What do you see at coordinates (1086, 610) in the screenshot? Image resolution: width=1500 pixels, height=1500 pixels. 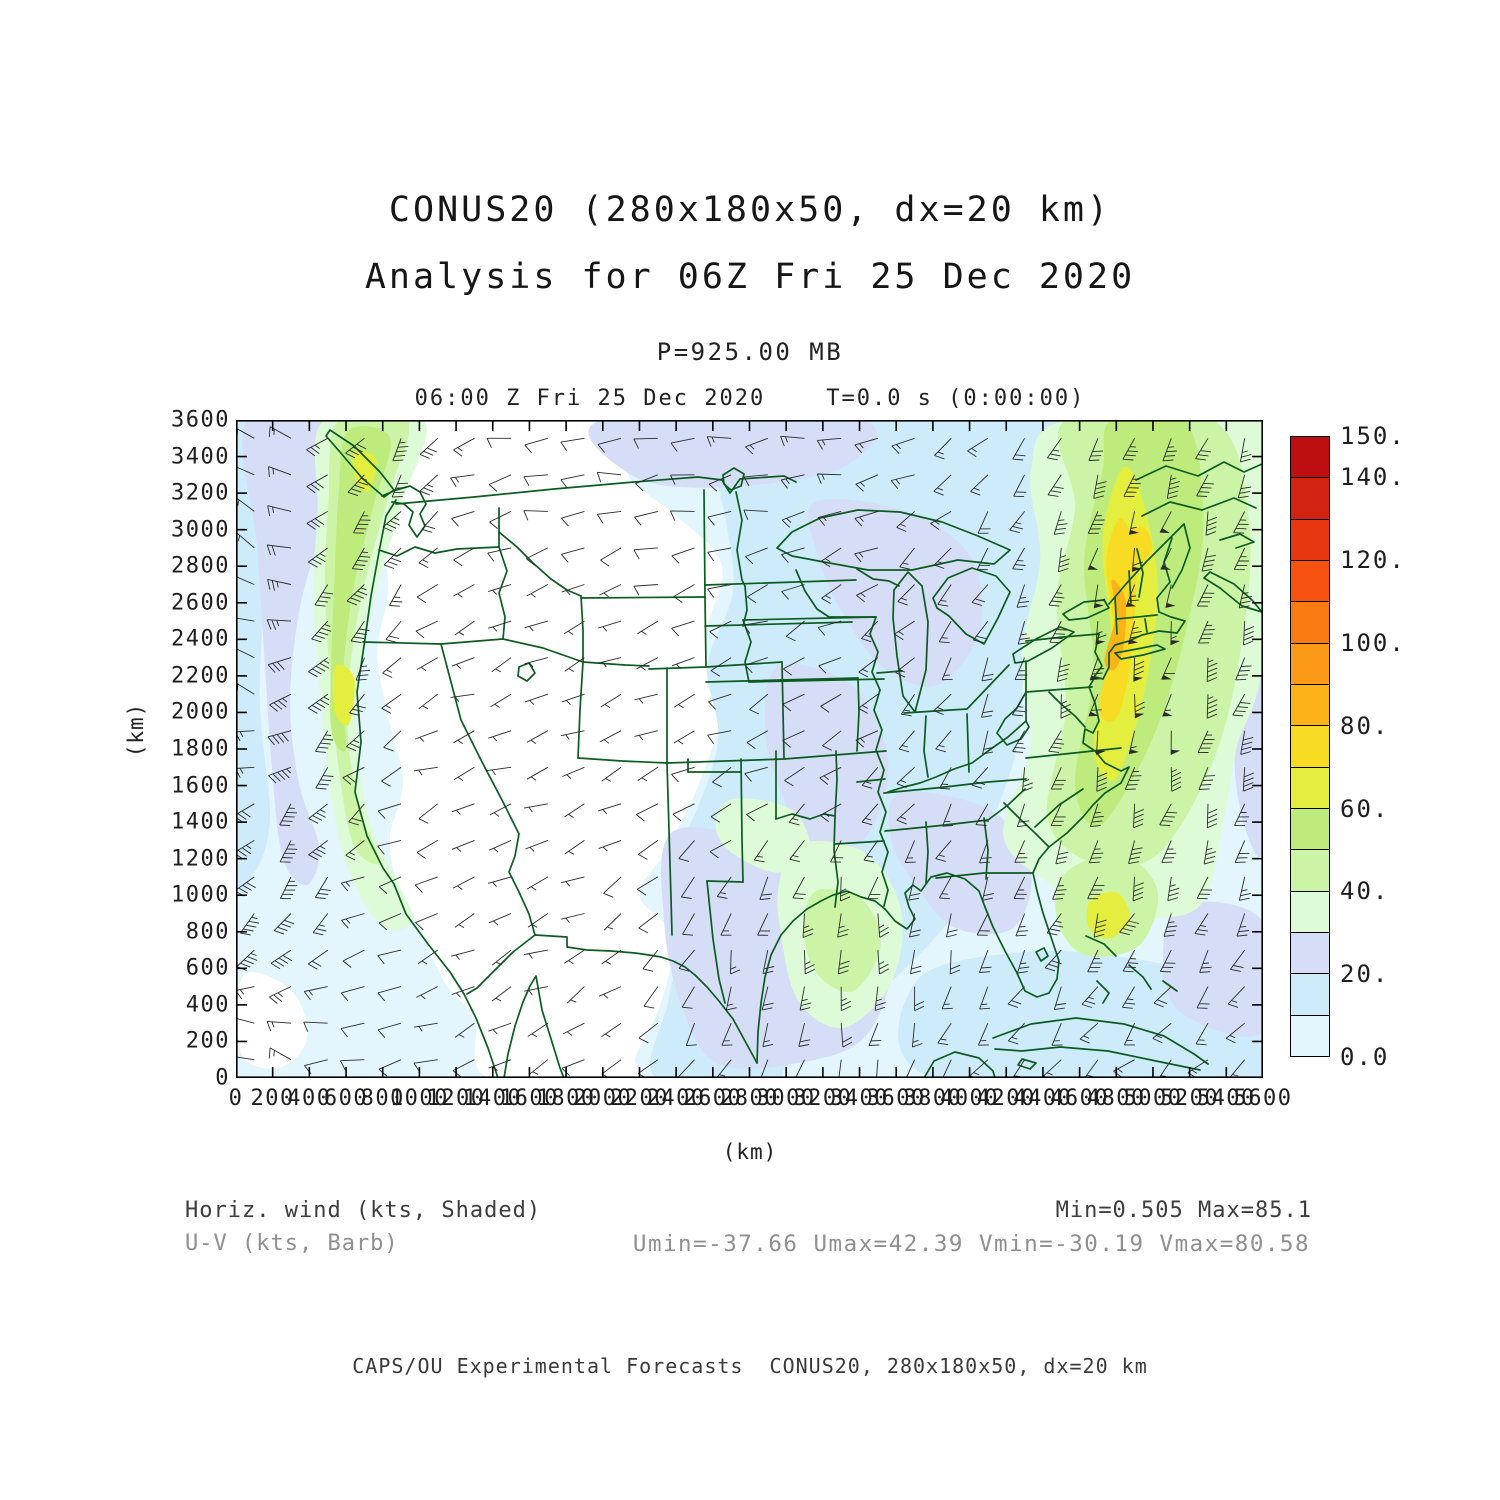 I see `boundary-outline` at bounding box center [1086, 610].